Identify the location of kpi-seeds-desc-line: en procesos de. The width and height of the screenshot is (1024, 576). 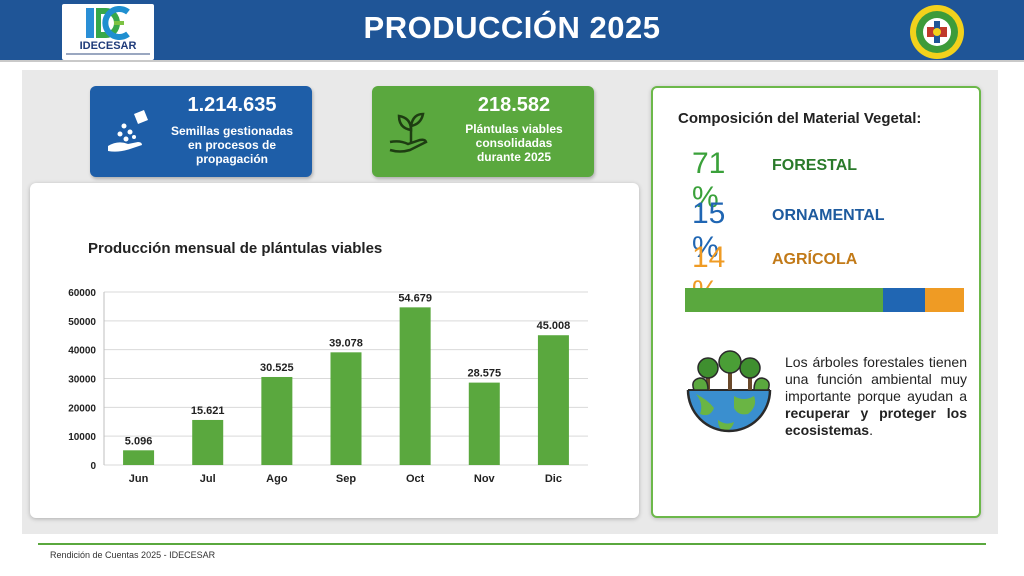
(232, 145).